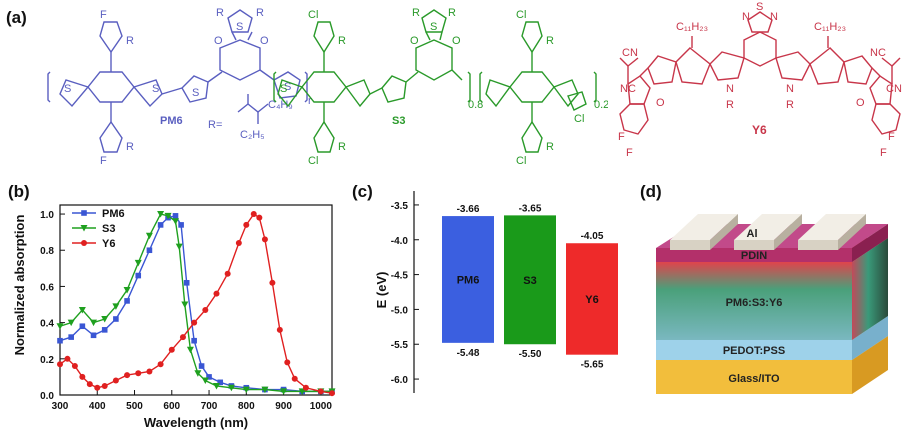  What do you see at coordinates (283, 406) in the screenshot?
I see `abs-xtick-label: 900` at bounding box center [283, 406].